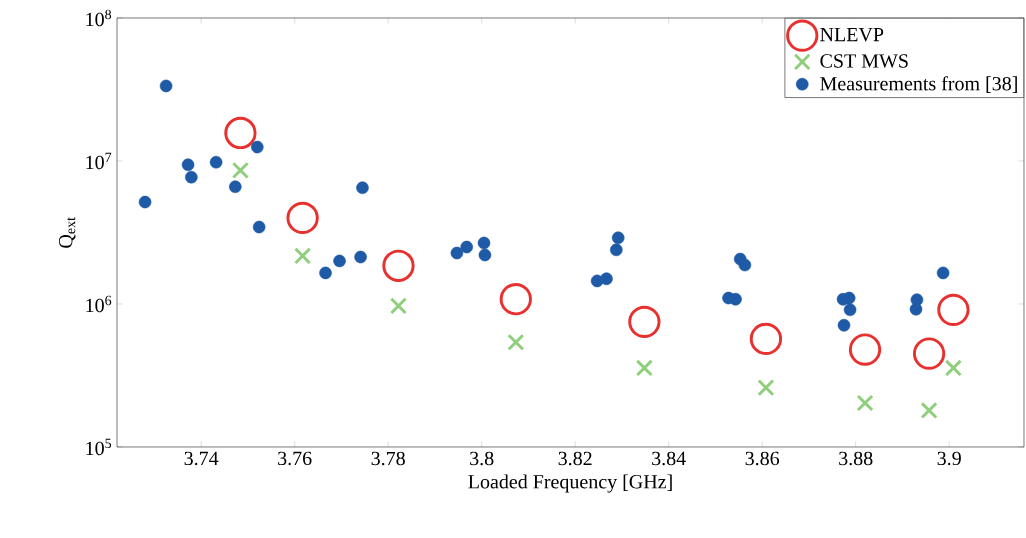 This screenshot has width=1026, height=538. What do you see at coordinates (295, 458) in the screenshot?
I see `x-tick-label: 3.76` at bounding box center [295, 458].